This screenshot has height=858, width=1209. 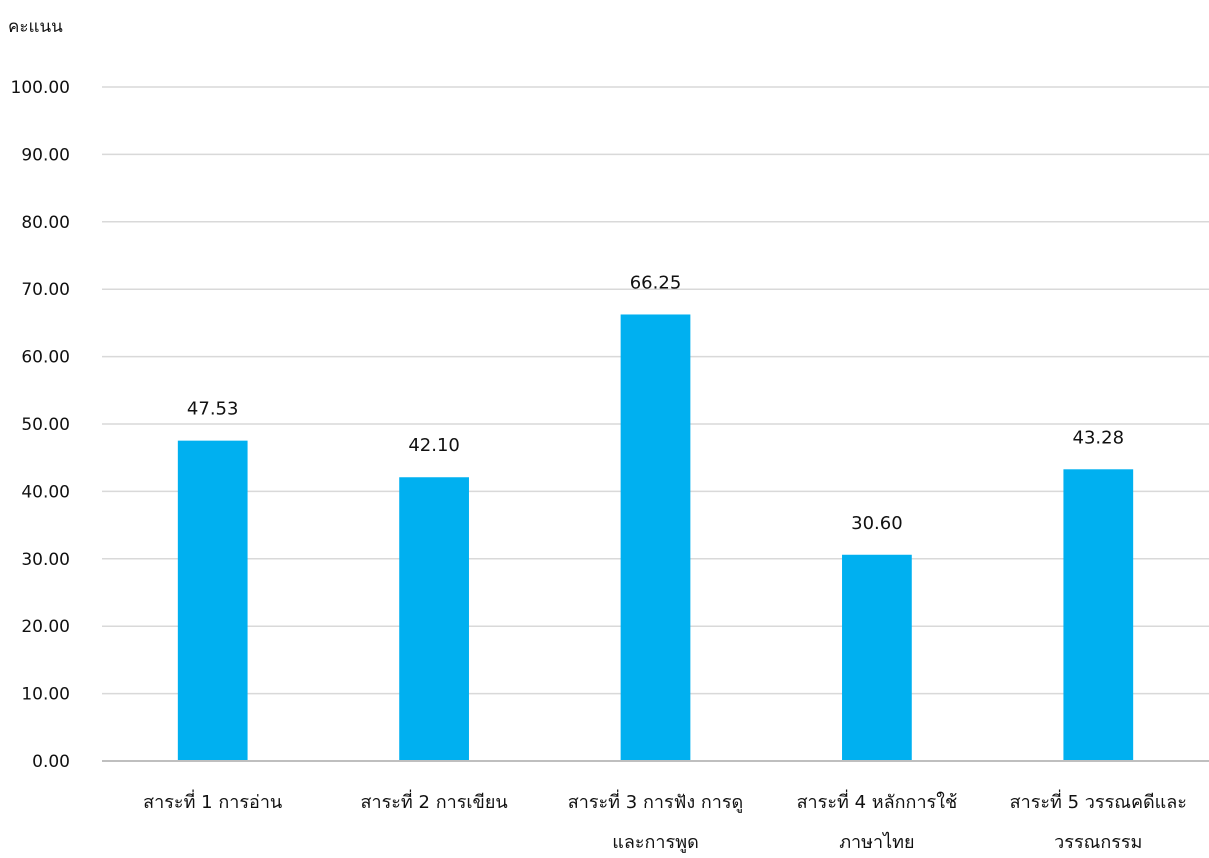 What do you see at coordinates (212, 801) in the screenshot?
I see `x-tick-label: สาระที่ 1 การอ่าน` at bounding box center [212, 801].